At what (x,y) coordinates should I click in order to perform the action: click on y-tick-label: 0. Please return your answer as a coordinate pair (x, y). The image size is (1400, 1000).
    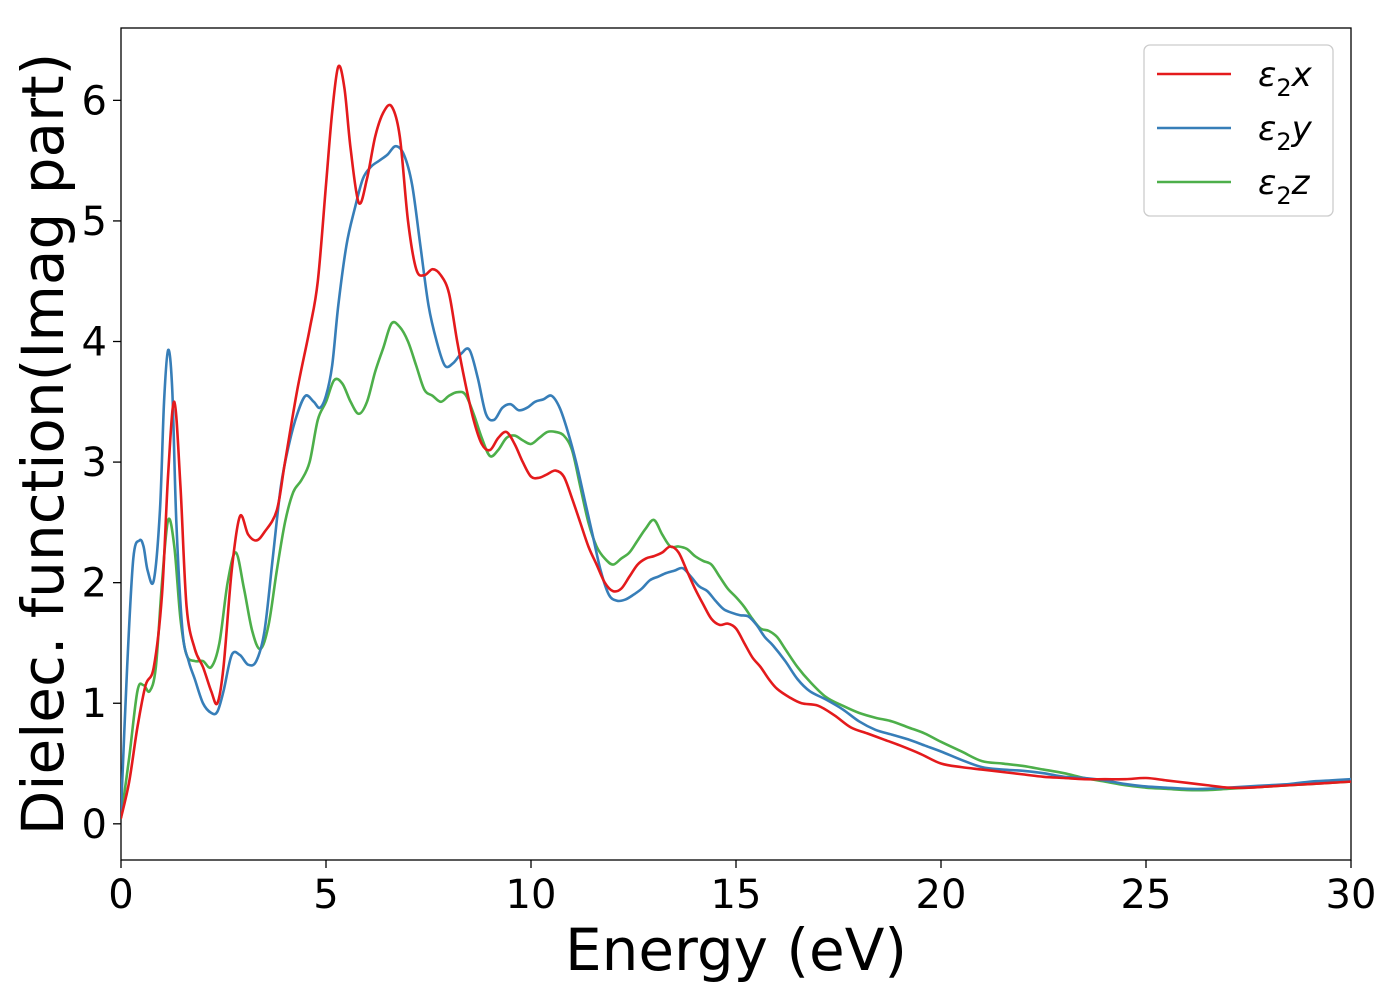
    Looking at the image, I should click on (94, 825).